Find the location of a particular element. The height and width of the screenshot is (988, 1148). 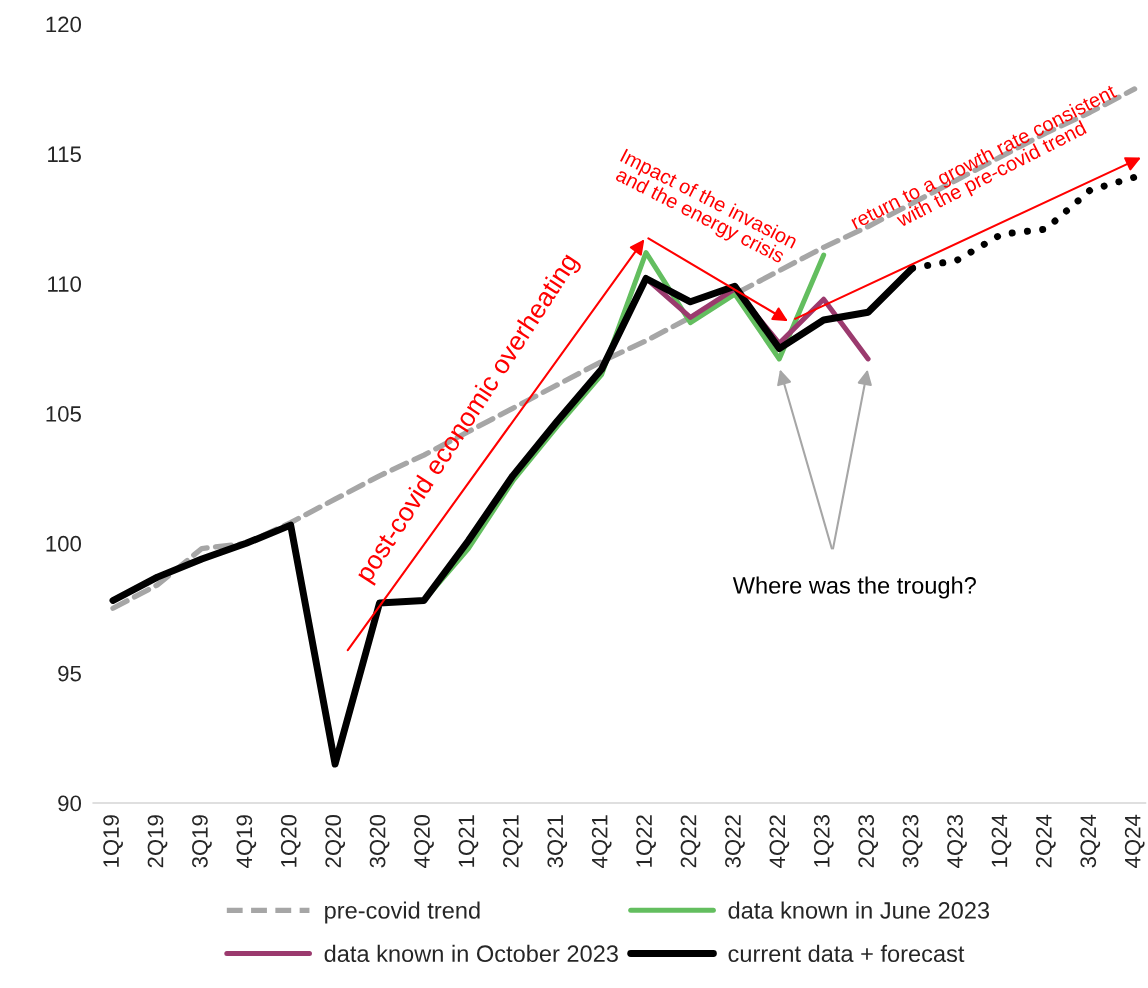

y-tick-label: 115 is located at coordinates (64, 154).